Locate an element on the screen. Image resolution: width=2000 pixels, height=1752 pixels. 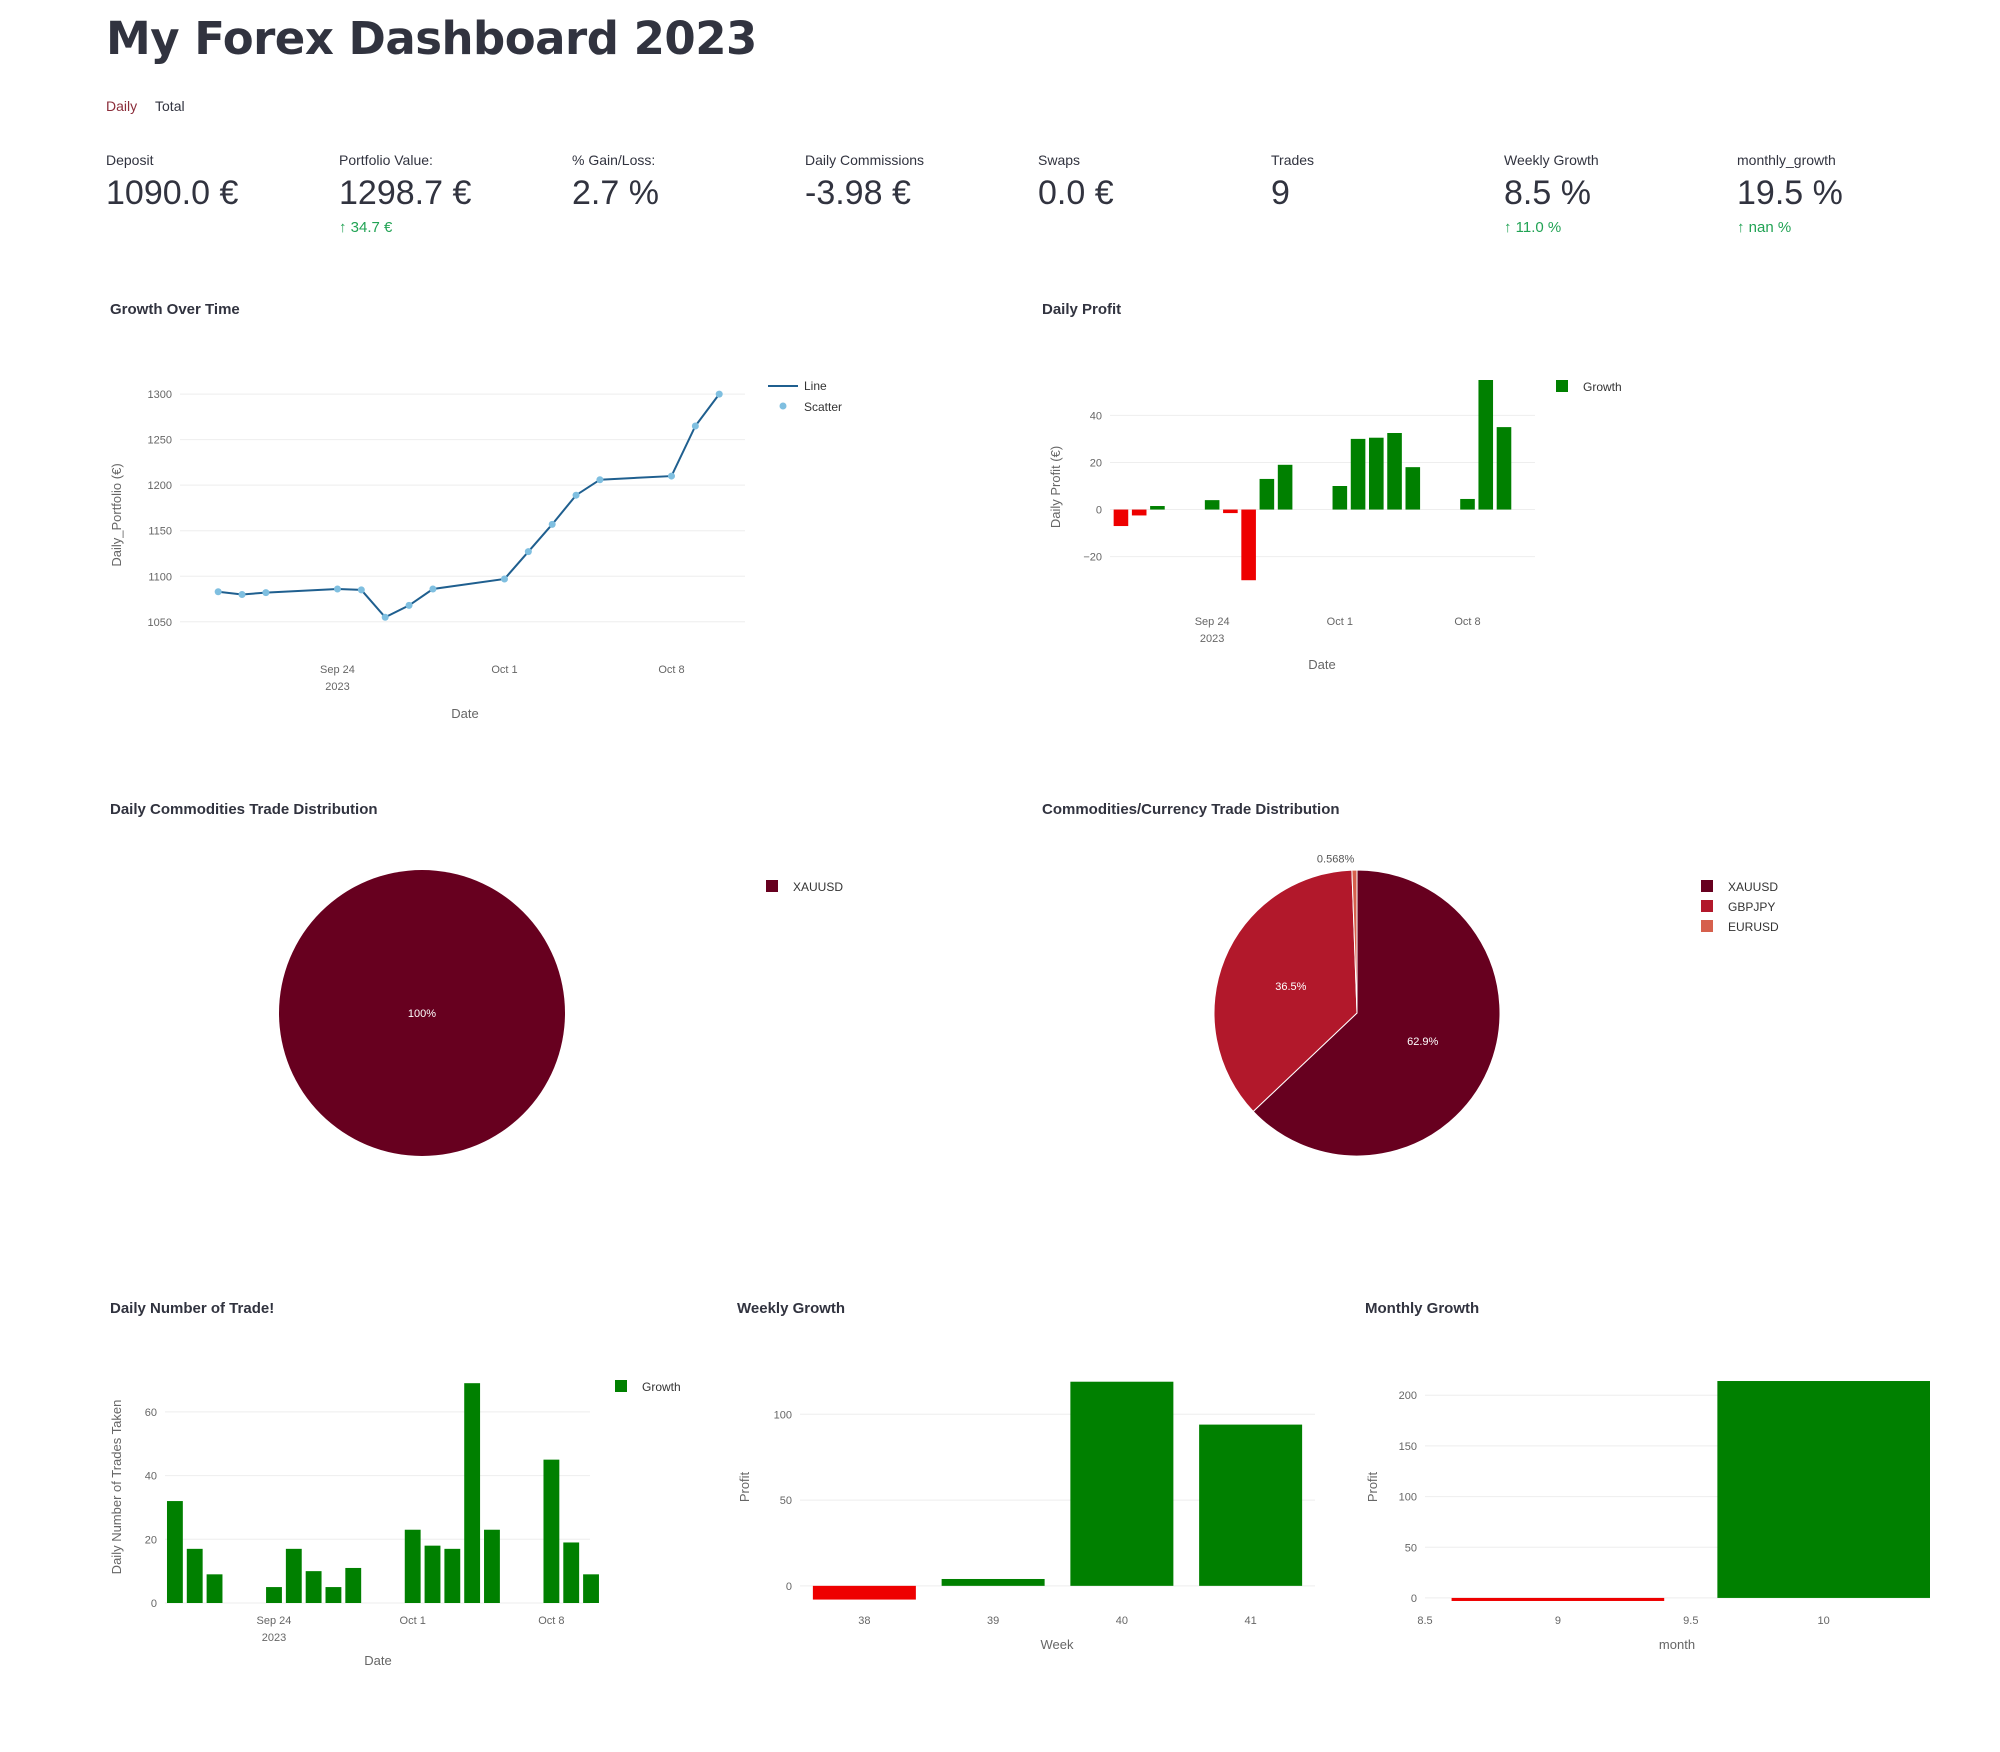
metric-value: 9 is located at coordinates (1280, 193).